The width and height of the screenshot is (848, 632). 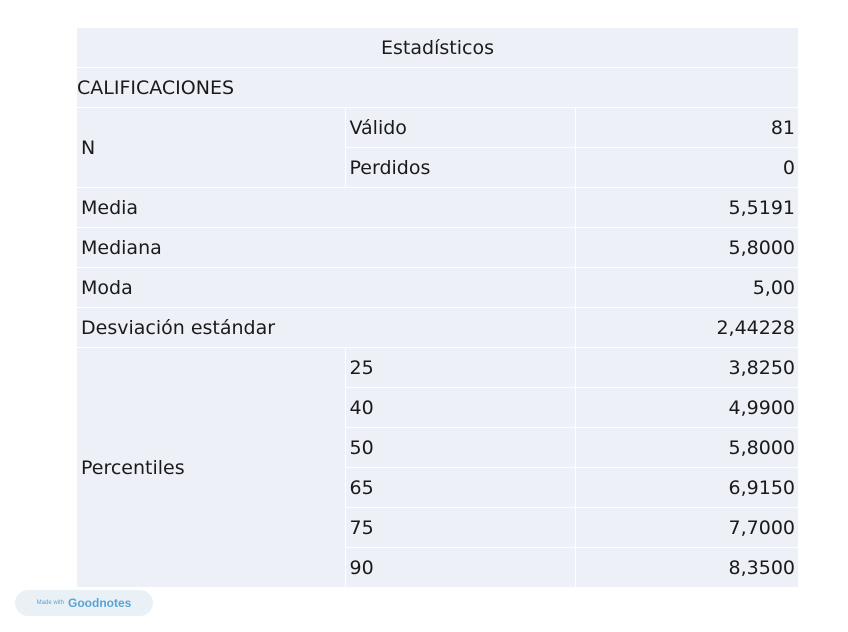 I want to click on table-row: N Válido 81, so click(x=438, y=147).